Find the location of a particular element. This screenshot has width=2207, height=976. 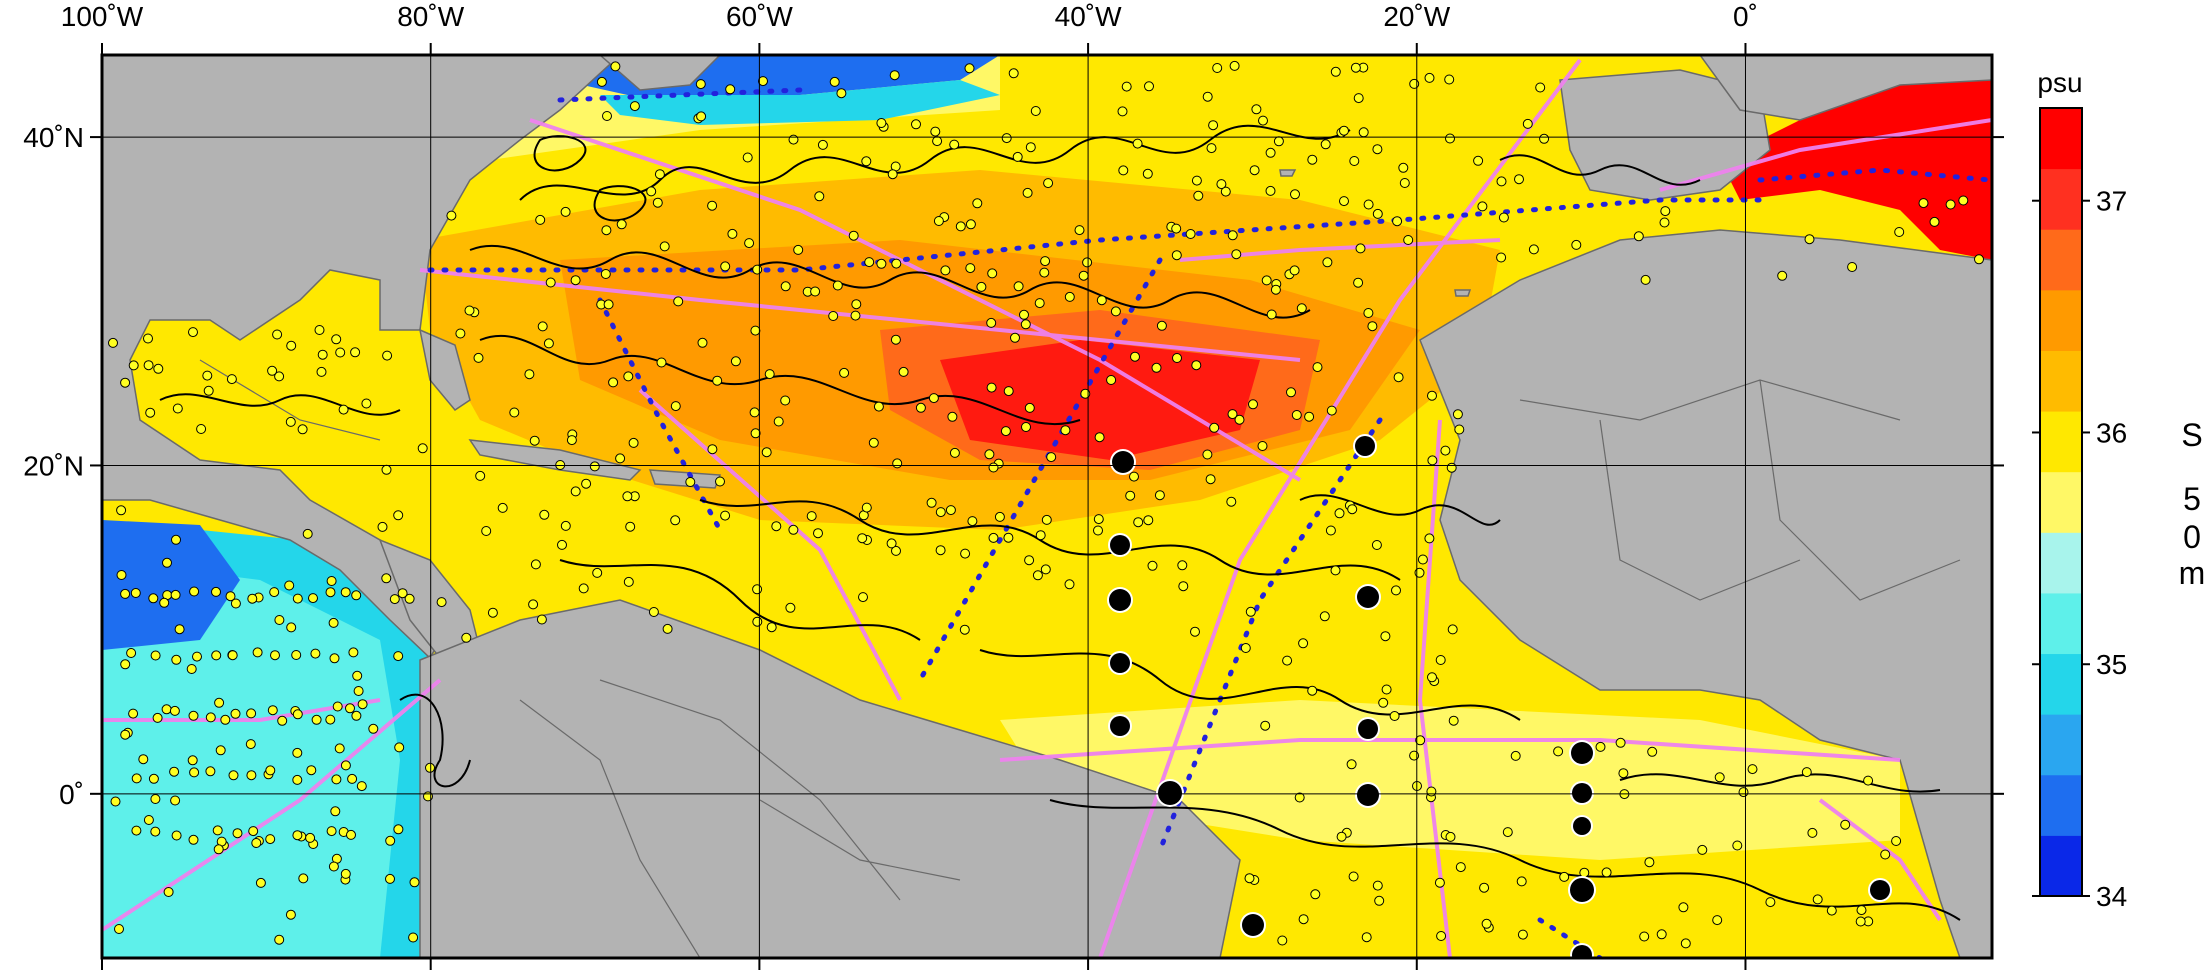

latitude-labels: 40˚N 20˚N 0˚ is located at coordinates (53, 466).